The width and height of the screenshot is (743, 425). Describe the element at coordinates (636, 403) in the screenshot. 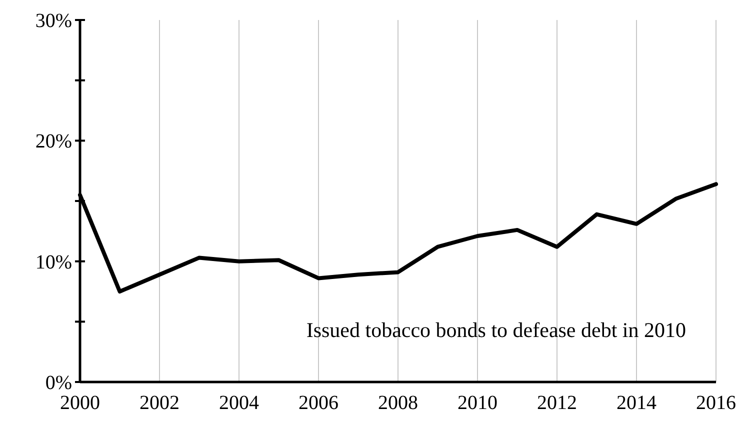

I see `x-tick-label: 2014` at that location.